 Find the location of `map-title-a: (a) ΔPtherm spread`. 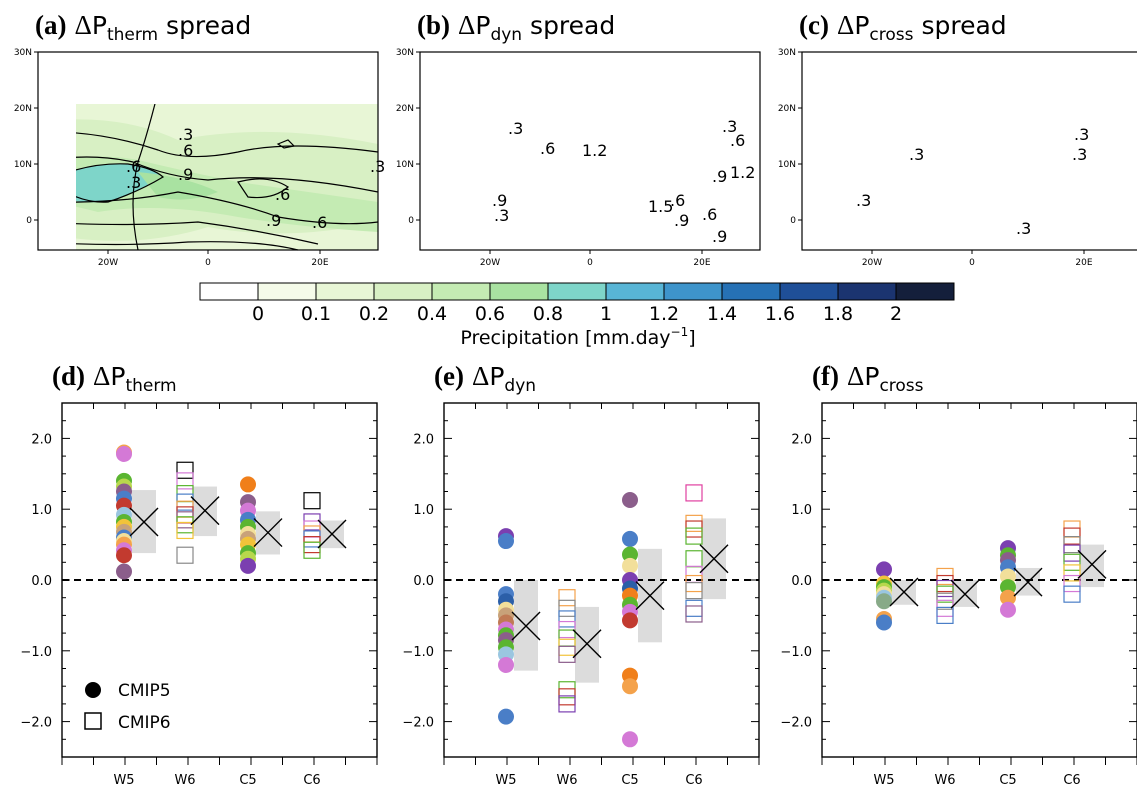

map-title-a: (a) ΔPtherm spread is located at coordinates (143, 27).